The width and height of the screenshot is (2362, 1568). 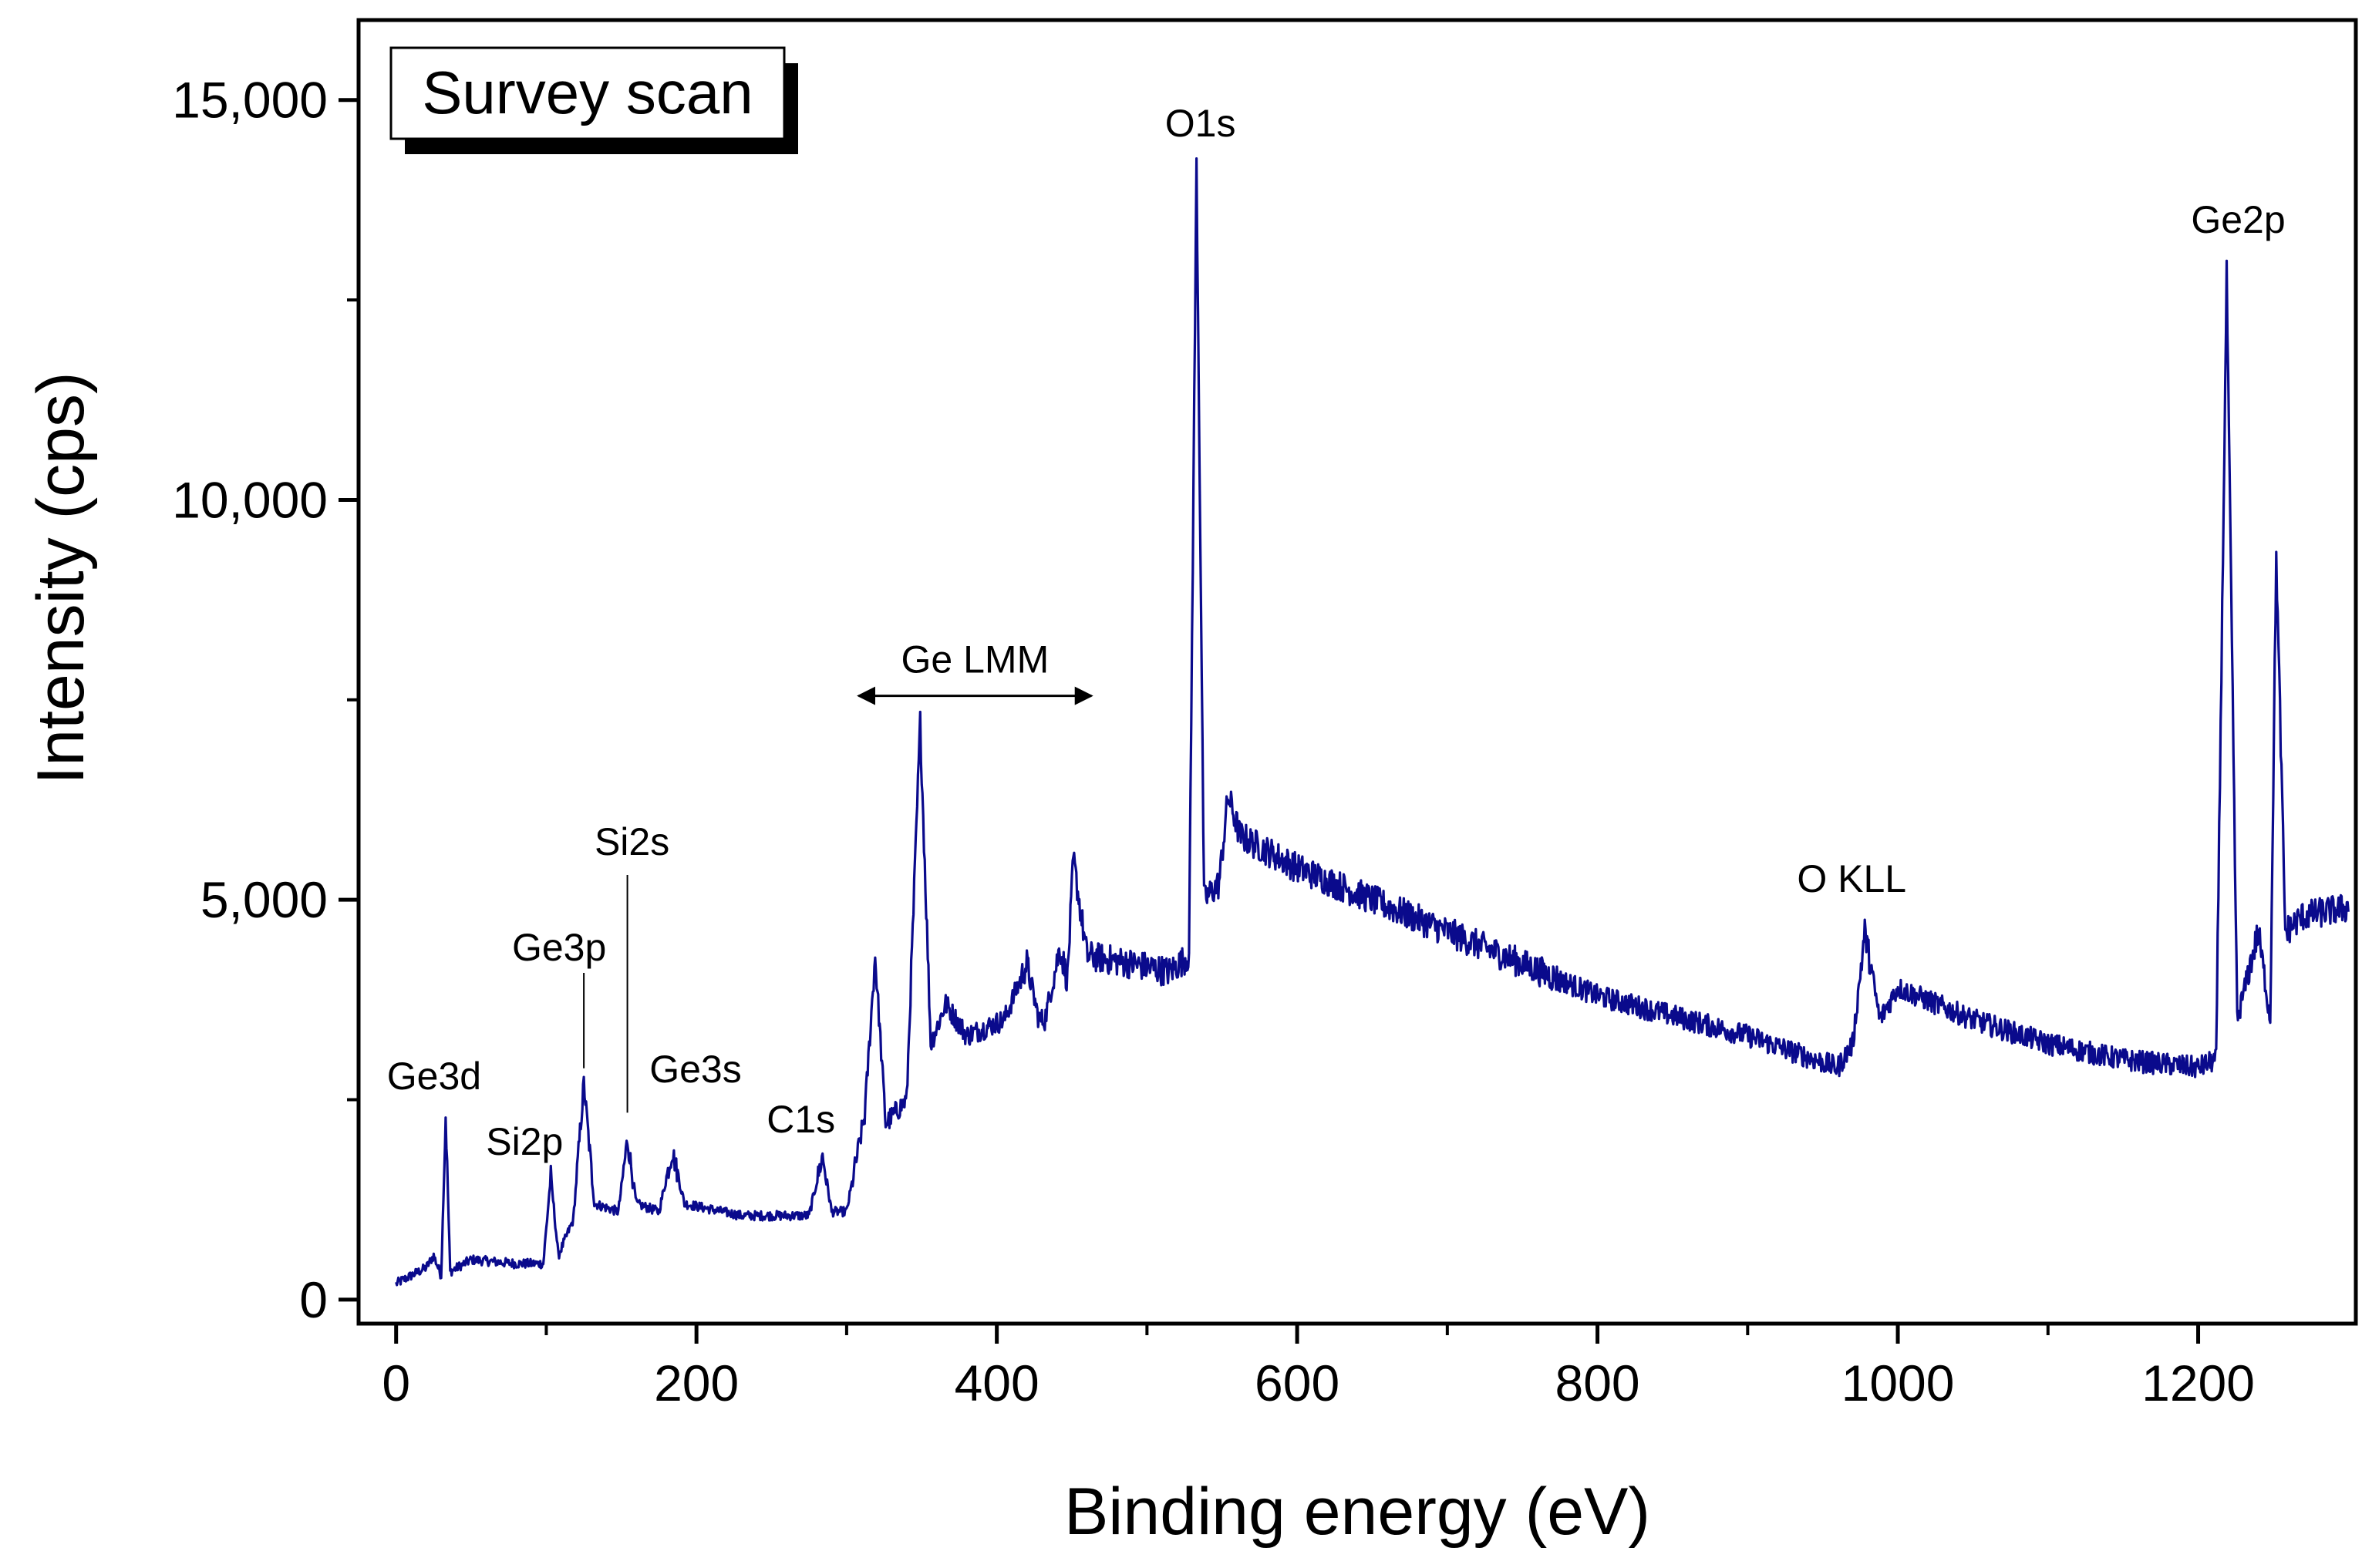 What do you see at coordinates (632, 841) in the screenshot?
I see `peak-label-si2s: Si2s` at bounding box center [632, 841].